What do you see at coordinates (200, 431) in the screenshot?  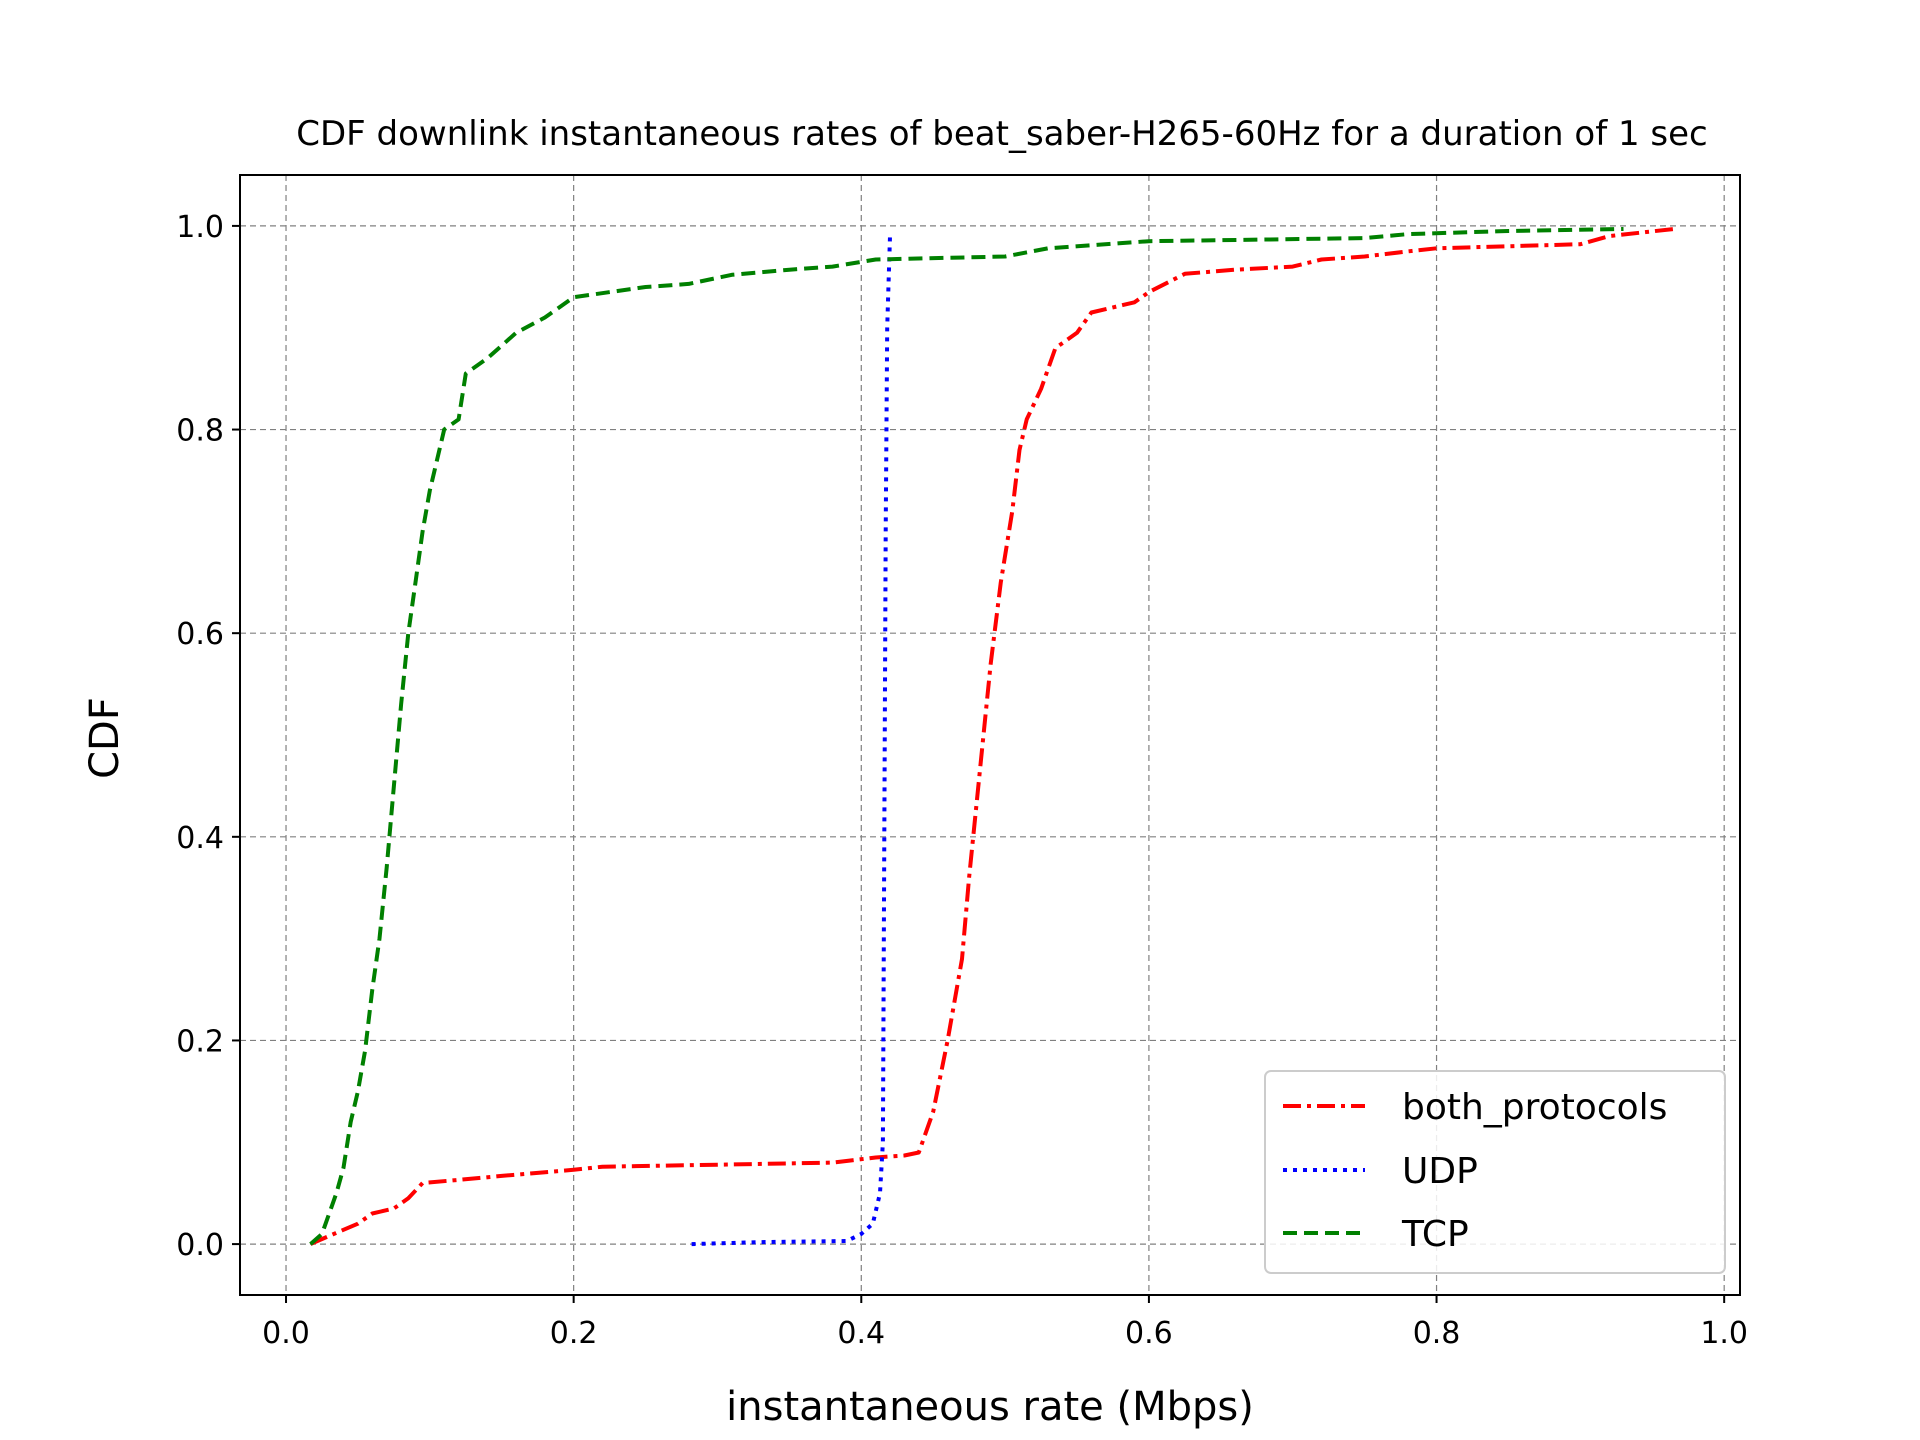 I see `y-tick-label: 0.8` at bounding box center [200, 431].